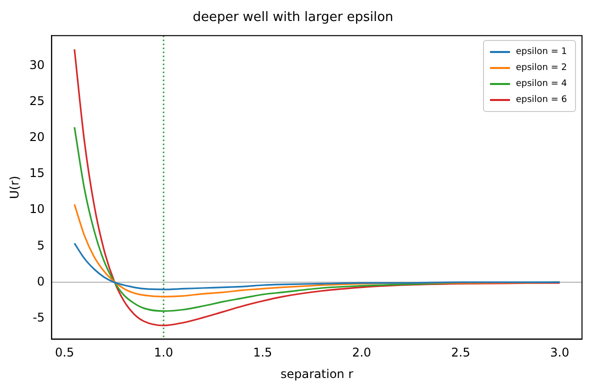  Describe the element at coordinates (41, 281) in the screenshot. I see `y-tick-label: 0` at that location.